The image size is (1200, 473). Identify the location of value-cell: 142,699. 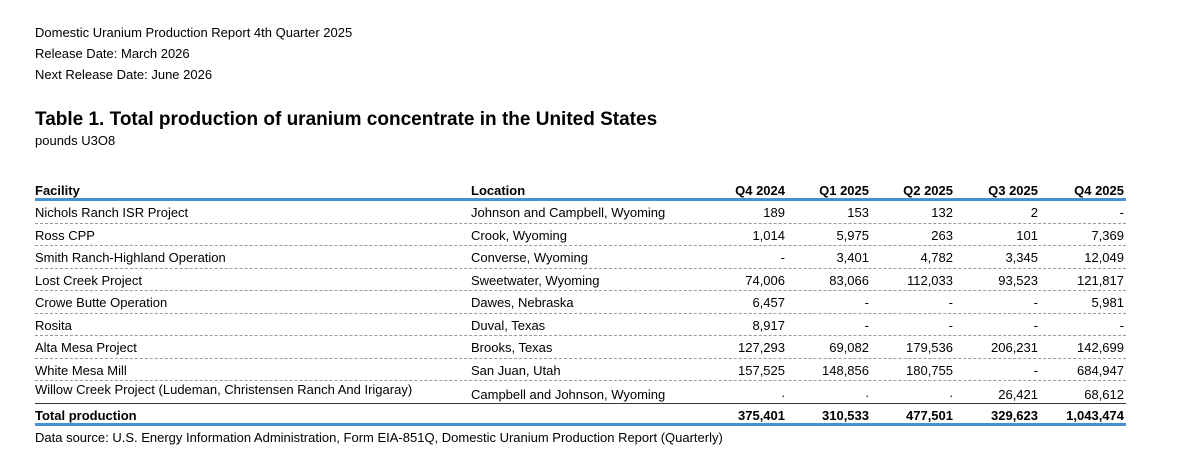
(1100, 347).